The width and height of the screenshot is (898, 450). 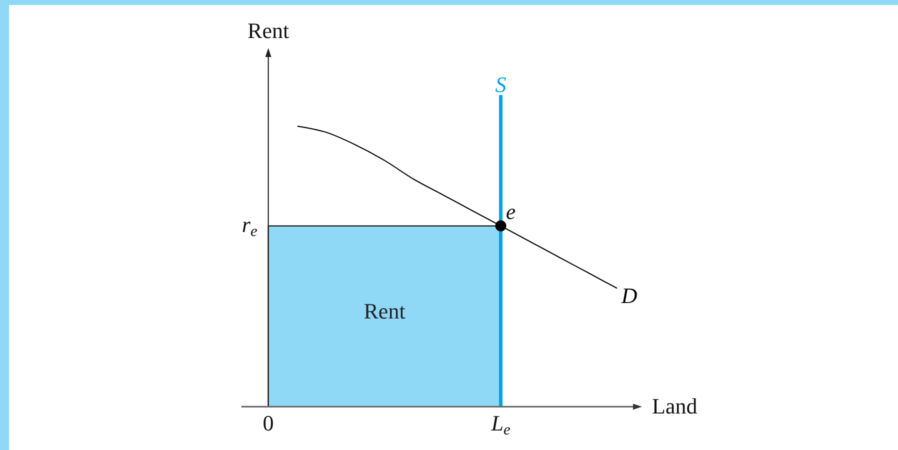 I want to click on series-label: S, so click(x=500, y=84).